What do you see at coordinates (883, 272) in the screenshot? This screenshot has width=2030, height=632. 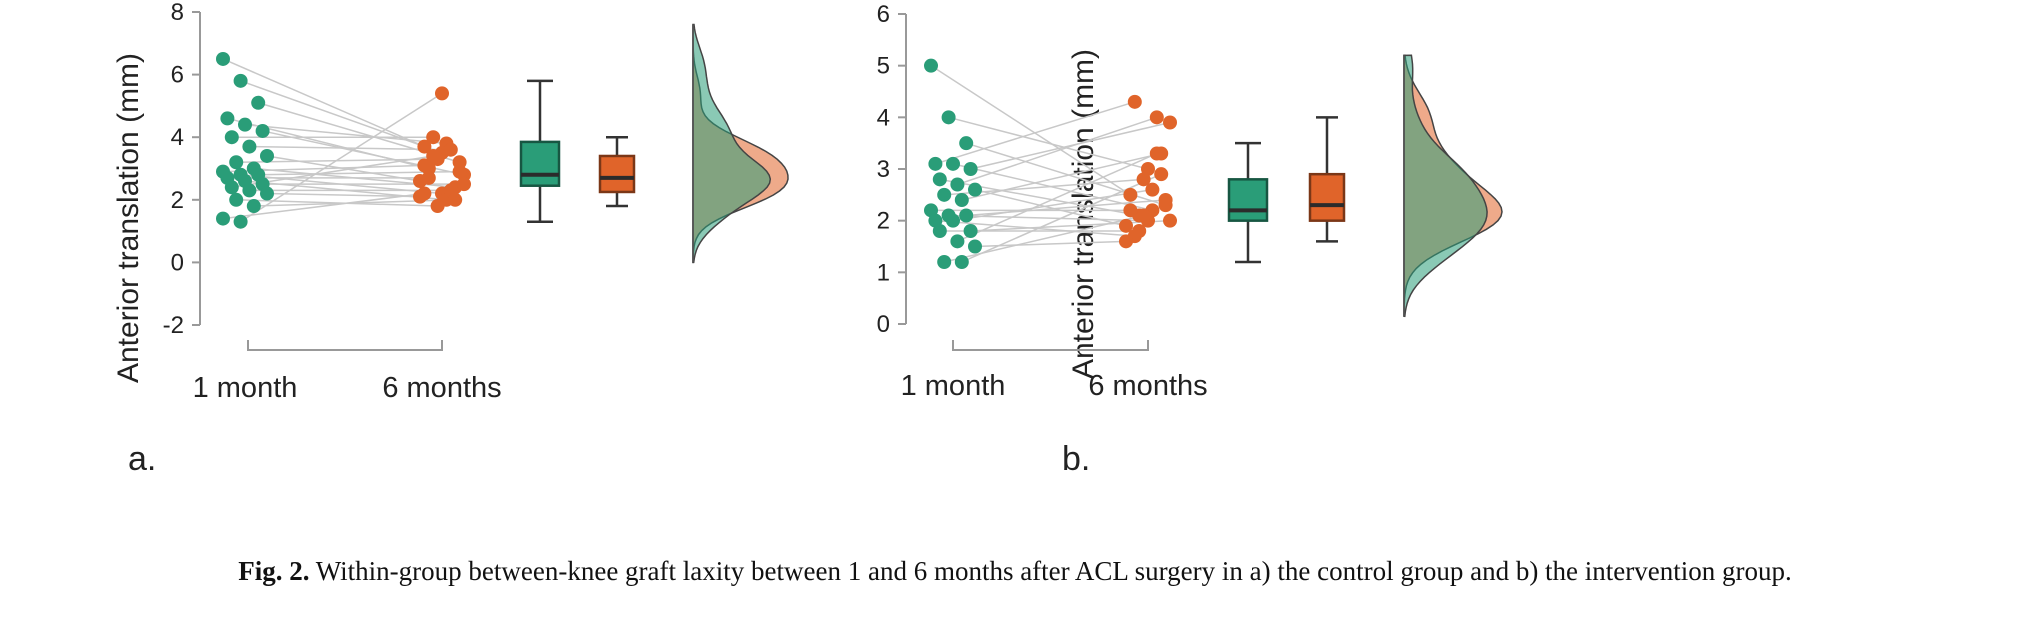 I see `y-tick-label: 1` at bounding box center [883, 272].